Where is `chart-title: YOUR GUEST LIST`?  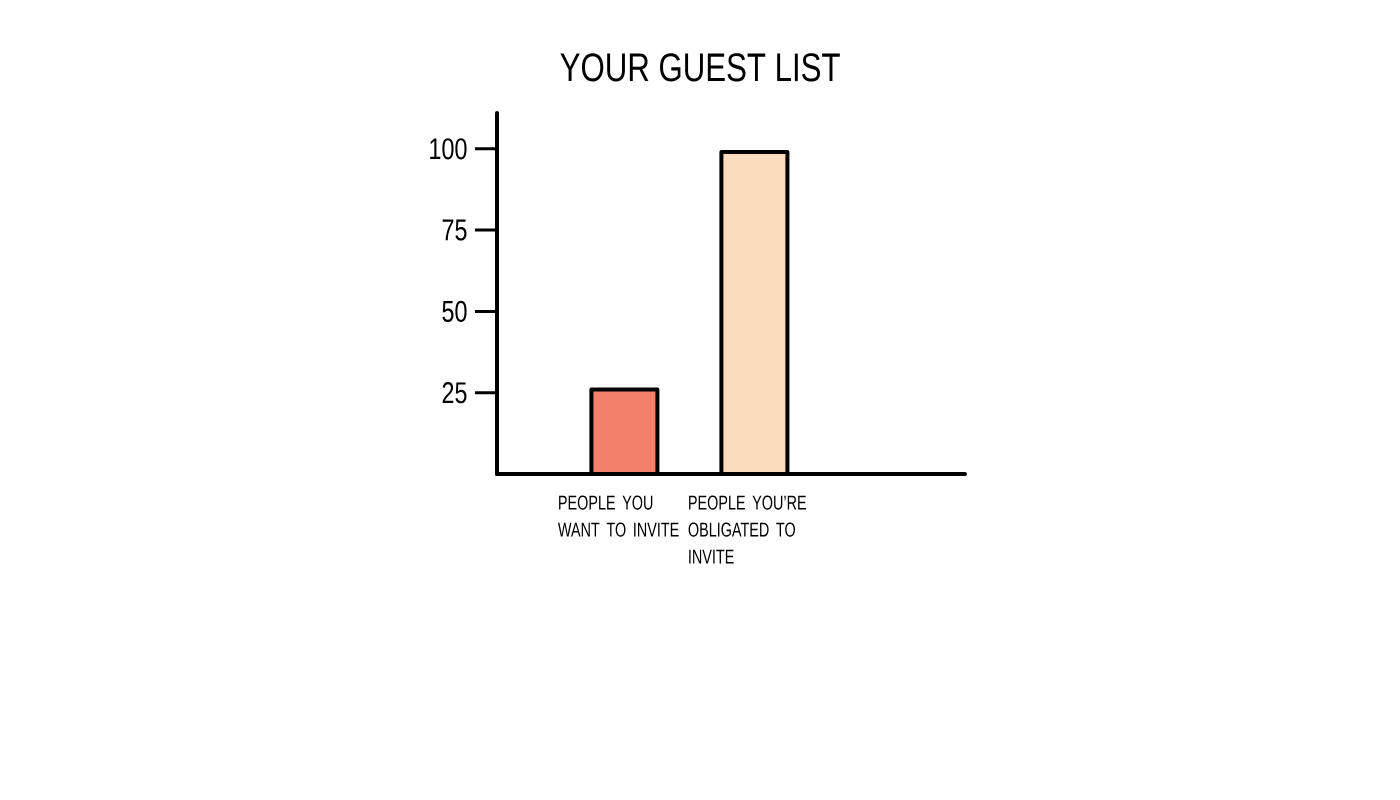 chart-title: YOUR GUEST LIST is located at coordinates (700, 67).